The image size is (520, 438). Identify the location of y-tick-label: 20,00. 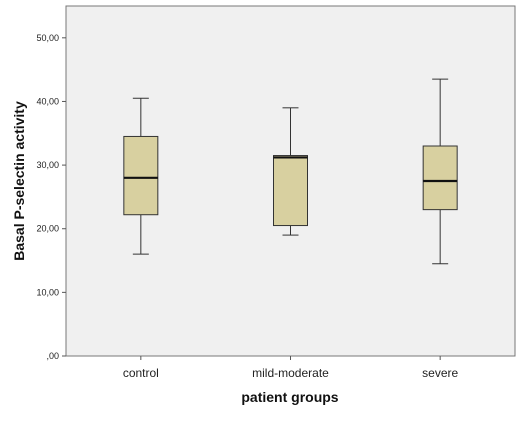
(47, 229).